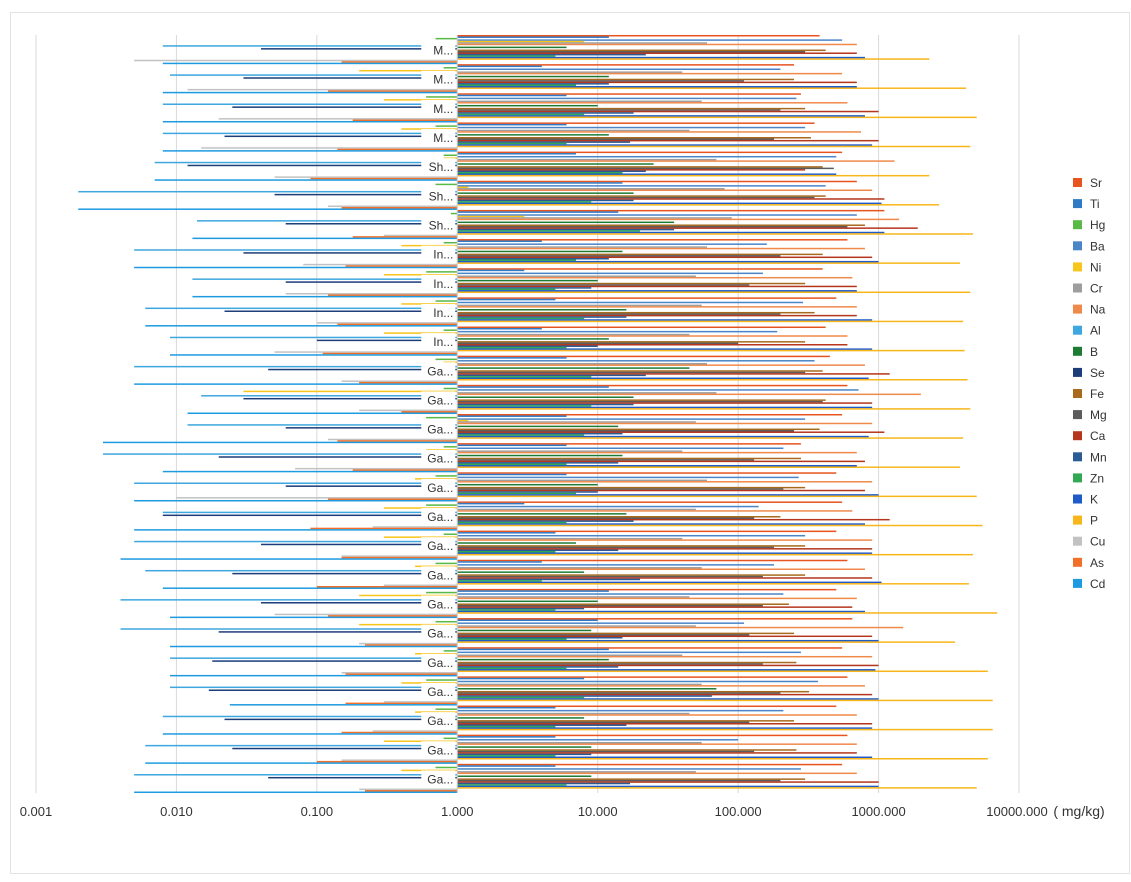  I want to click on legend-label: As, so click(1097, 563).